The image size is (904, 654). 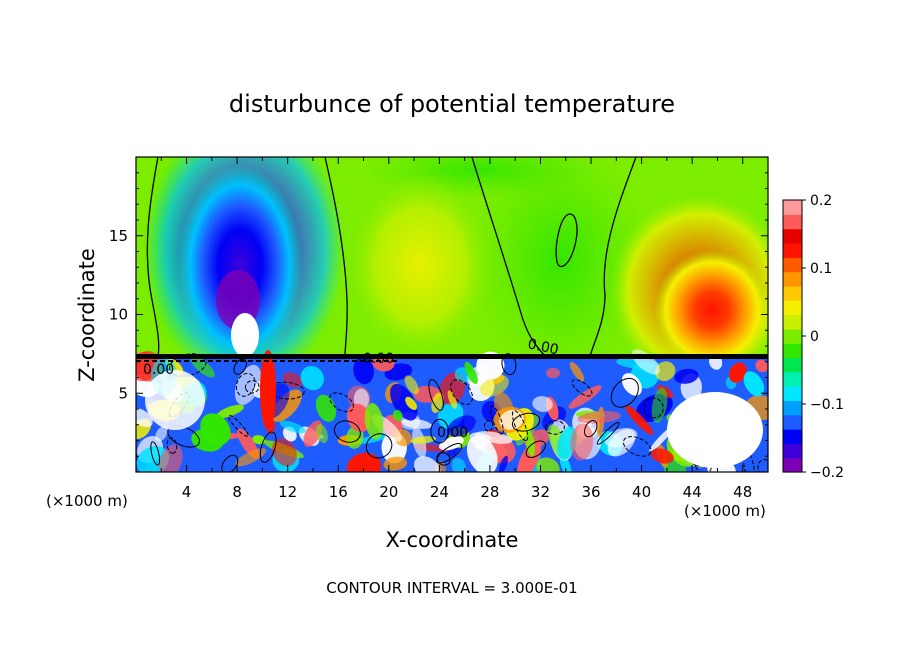 What do you see at coordinates (153, 257) in the screenshot?
I see `zero-contour-left` at bounding box center [153, 257].